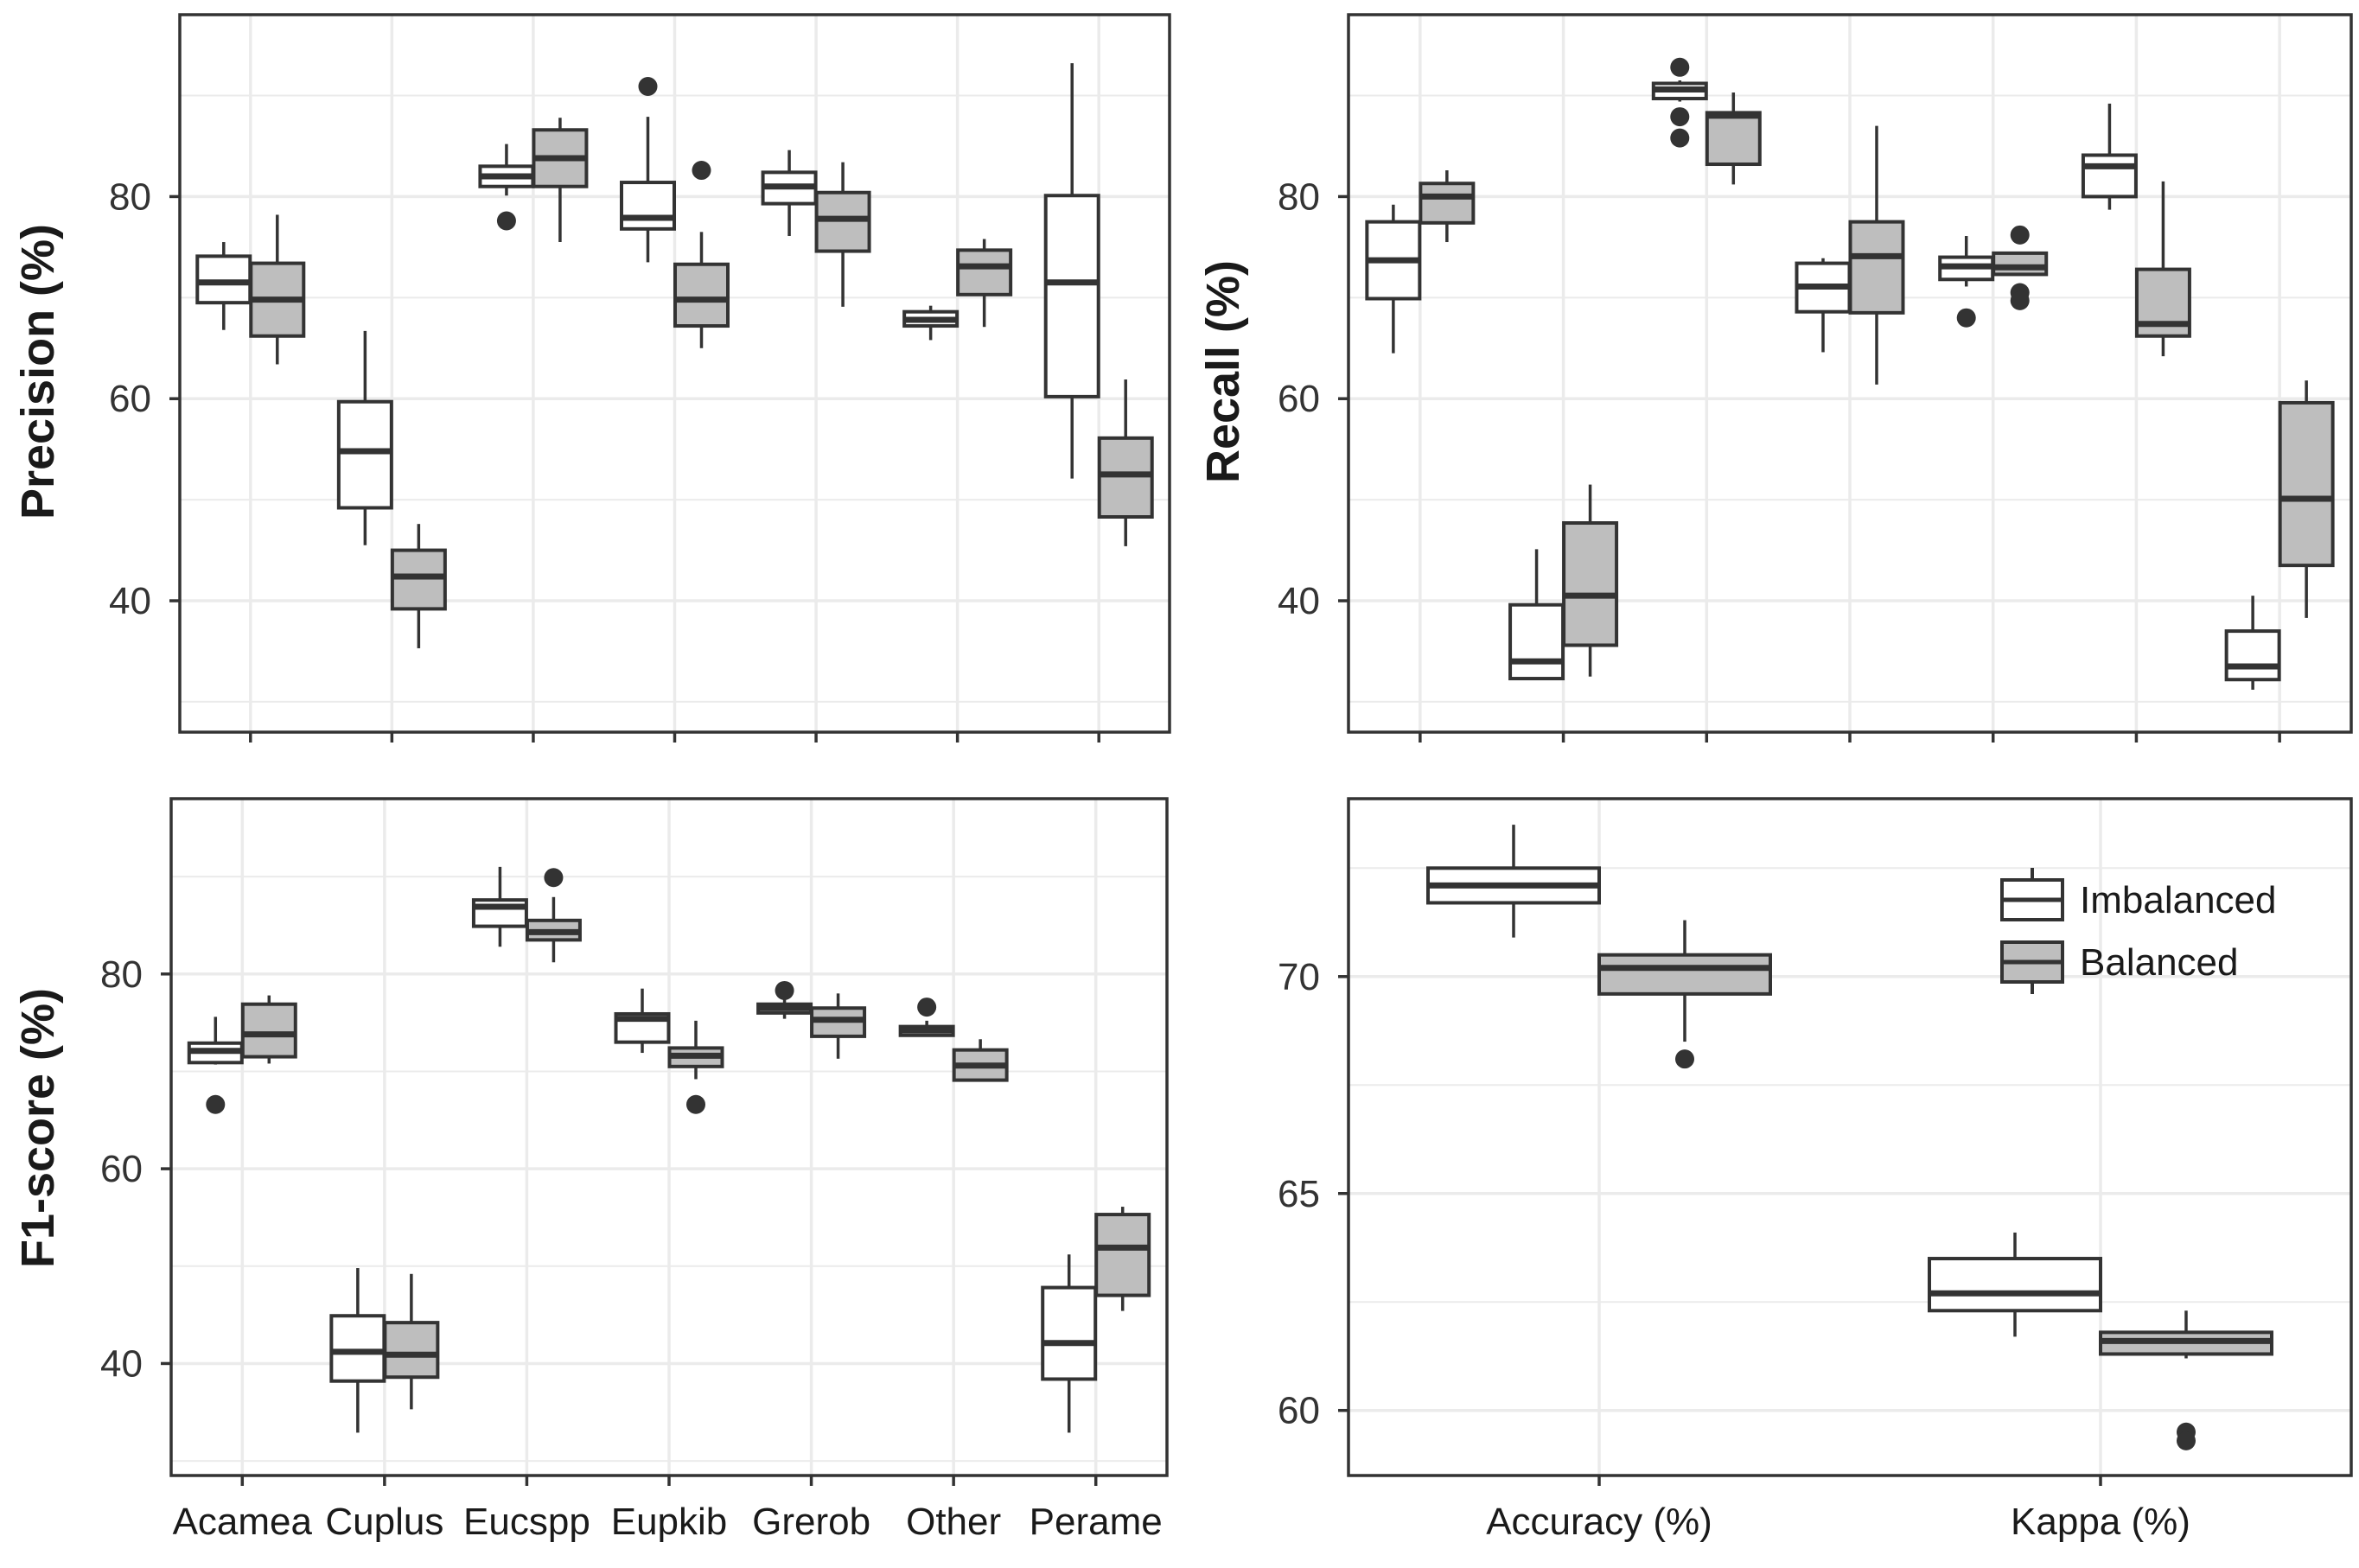  I want to click on f1-x-tick-label: Acamea, so click(243, 1522).